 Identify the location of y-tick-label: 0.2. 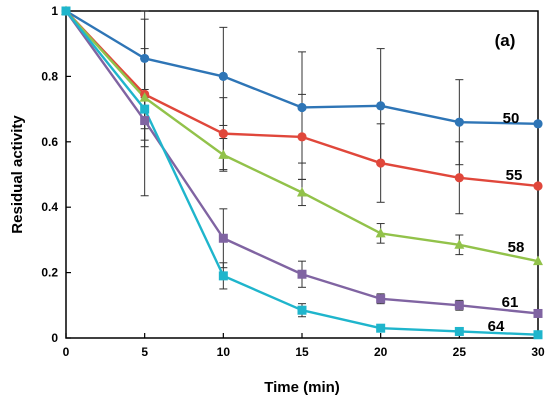
(49, 273).